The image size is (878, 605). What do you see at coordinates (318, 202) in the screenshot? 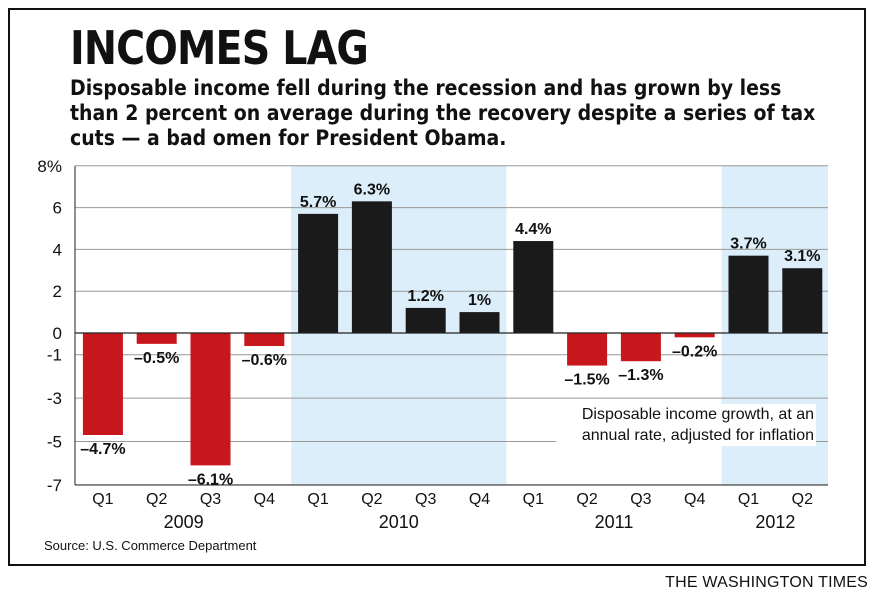
I see `data-label-4: 5.7%` at bounding box center [318, 202].